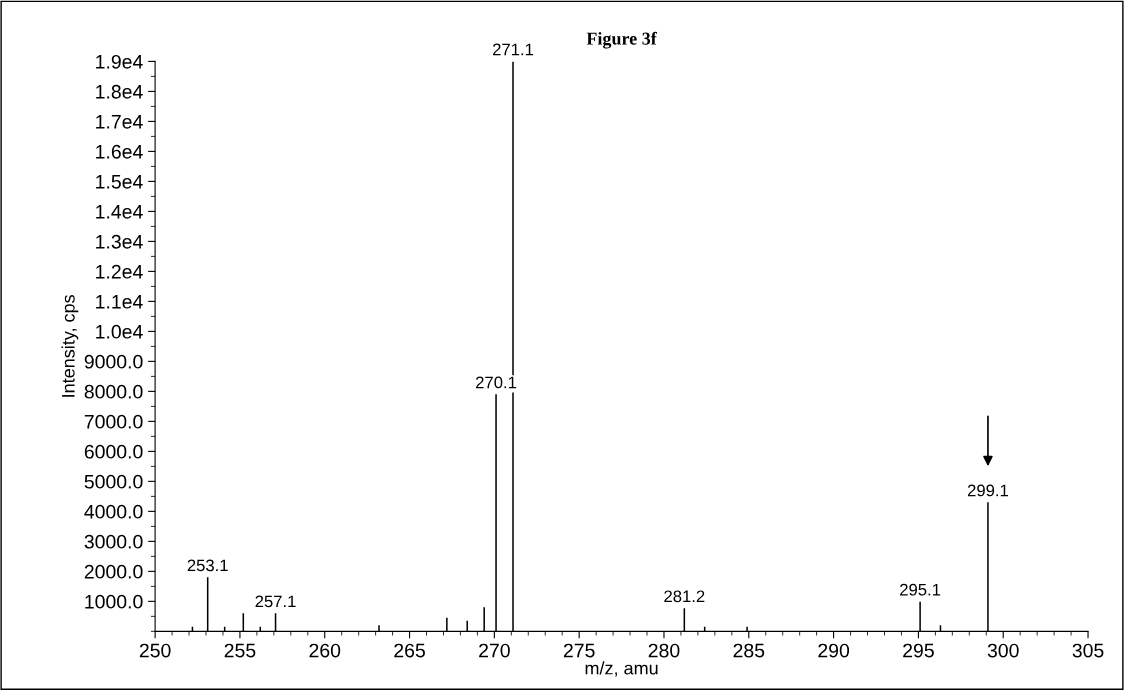  What do you see at coordinates (834, 650) in the screenshot?
I see `x-tick-label: 290` at bounding box center [834, 650].